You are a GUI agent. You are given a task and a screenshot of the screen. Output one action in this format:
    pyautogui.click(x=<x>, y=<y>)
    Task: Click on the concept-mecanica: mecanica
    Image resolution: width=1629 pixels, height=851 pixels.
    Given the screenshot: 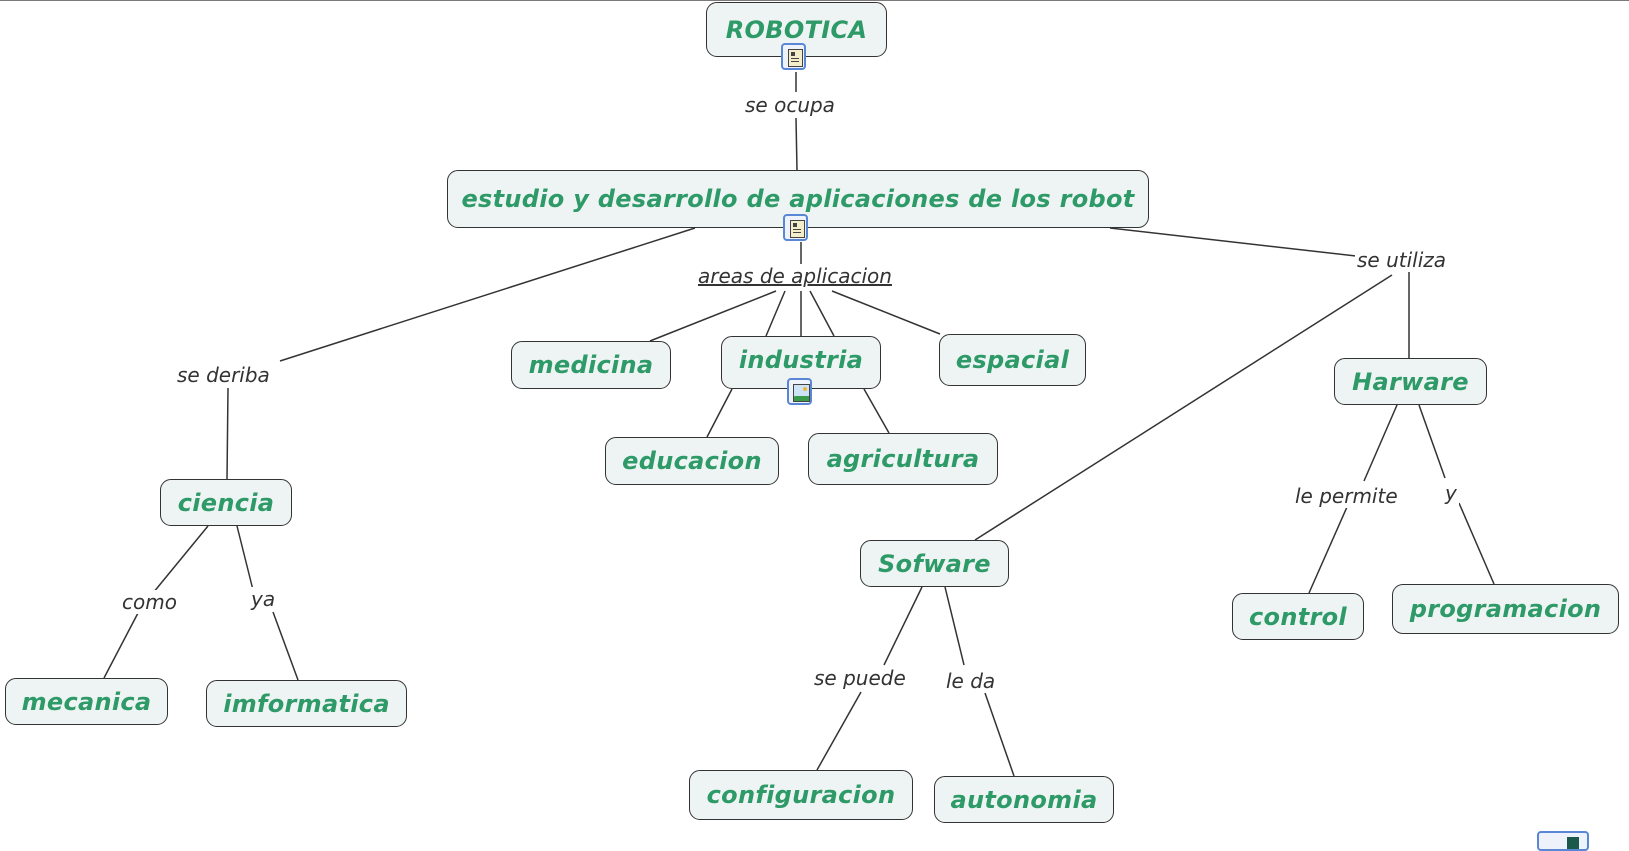 What is the action you would take?
    pyautogui.click(x=86, y=701)
    